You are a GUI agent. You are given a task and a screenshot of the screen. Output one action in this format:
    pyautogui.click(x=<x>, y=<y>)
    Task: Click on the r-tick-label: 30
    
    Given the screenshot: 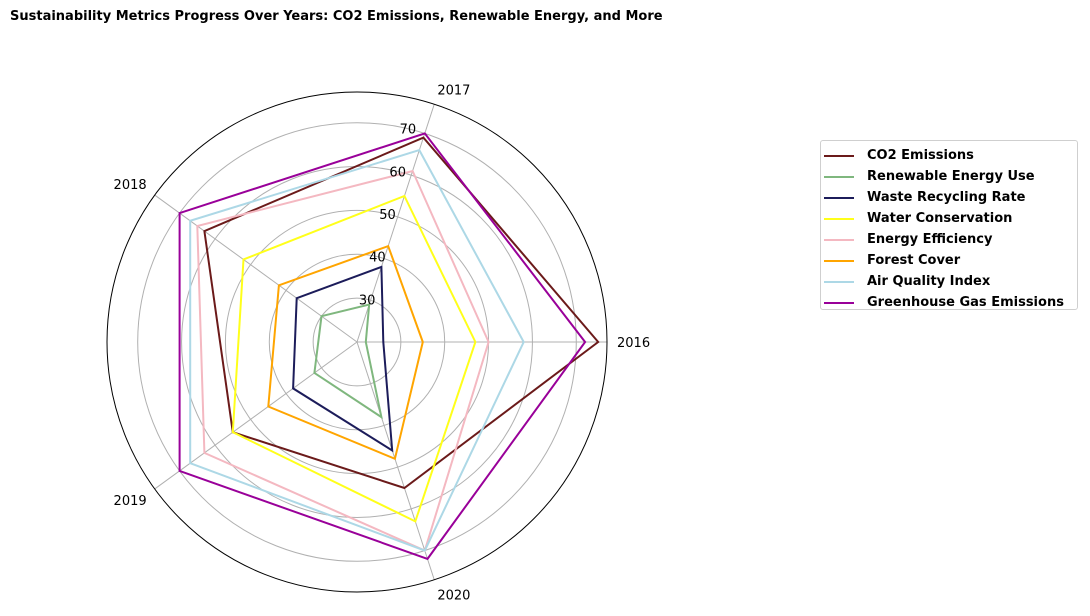 What is the action you would take?
    pyautogui.click(x=367, y=300)
    